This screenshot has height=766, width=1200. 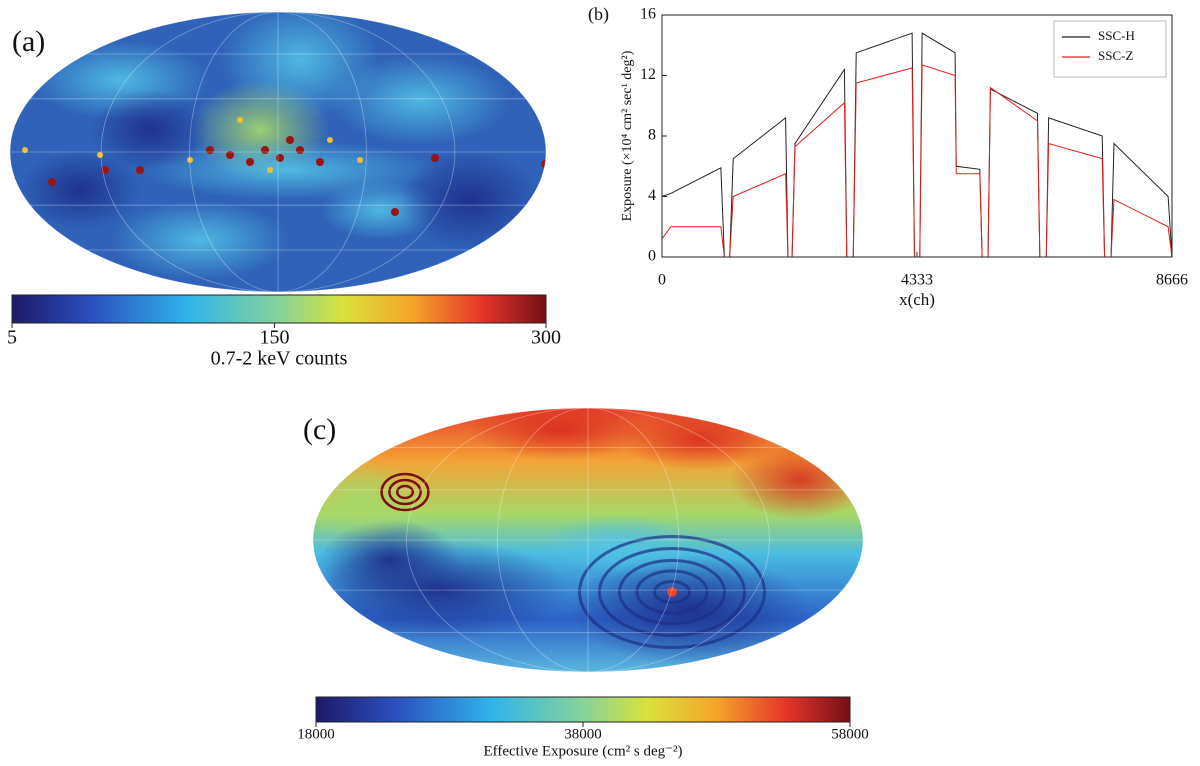 I want to click on y-tick-label: 16, so click(x=648, y=14).